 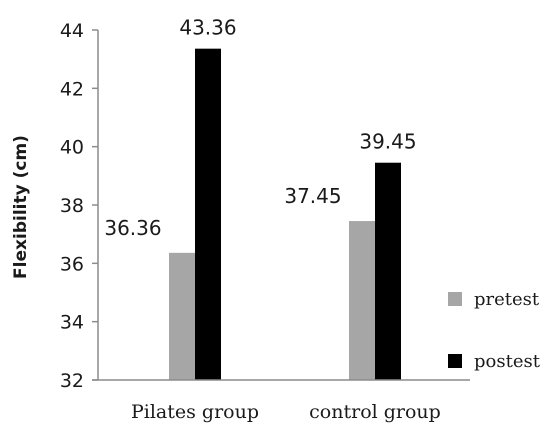 I want to click on y-tick-label: 36, so click(x=72, y=264).